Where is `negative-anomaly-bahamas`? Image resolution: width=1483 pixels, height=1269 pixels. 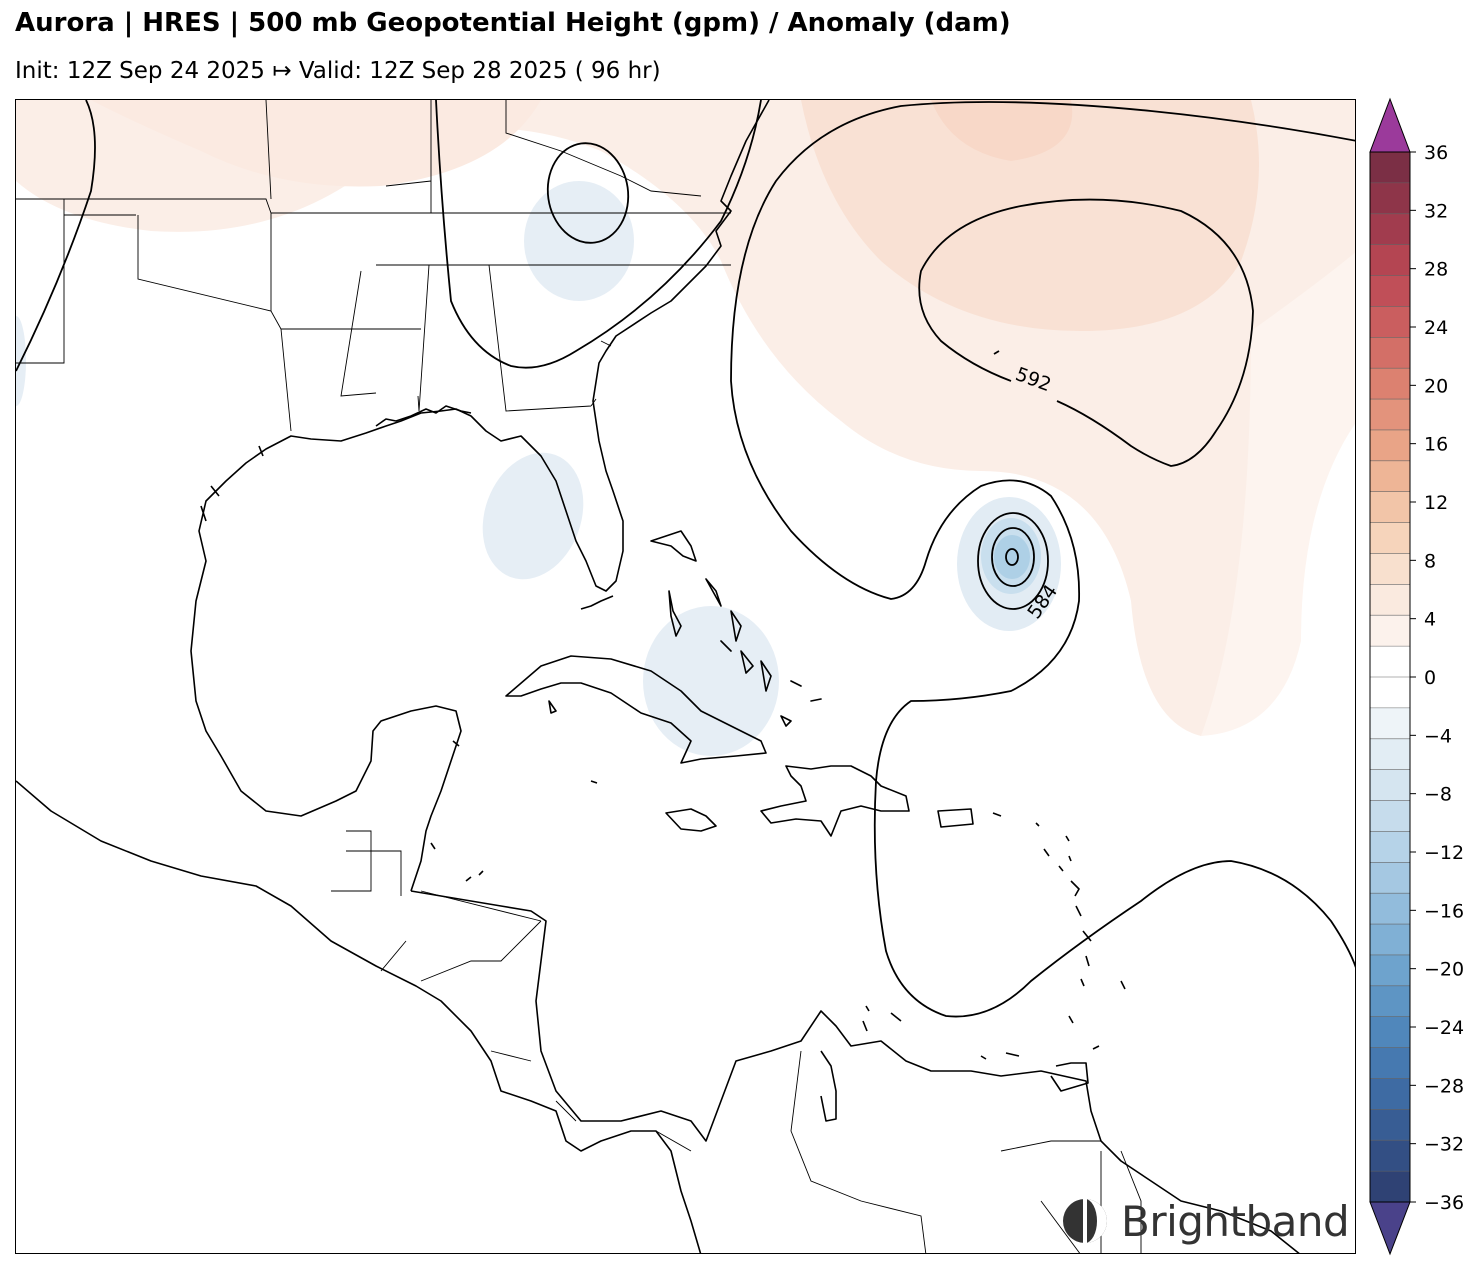 negative-anomaly-bahamas is located at coordinates (711, 681).